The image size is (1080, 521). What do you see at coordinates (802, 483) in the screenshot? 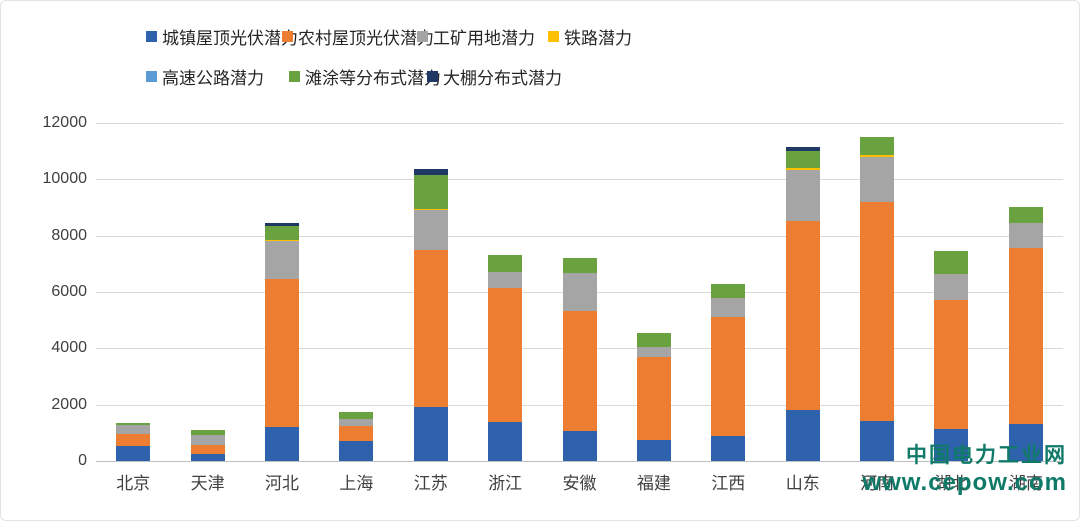
I see `x-tick-label: 山东` at bounding box center [802, 483].